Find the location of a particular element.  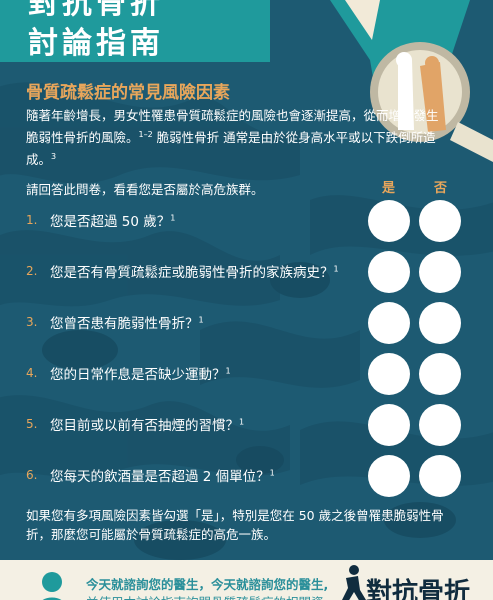

question-text: 您是否超過 50 歲？1 is located at coordinates (113, 220).